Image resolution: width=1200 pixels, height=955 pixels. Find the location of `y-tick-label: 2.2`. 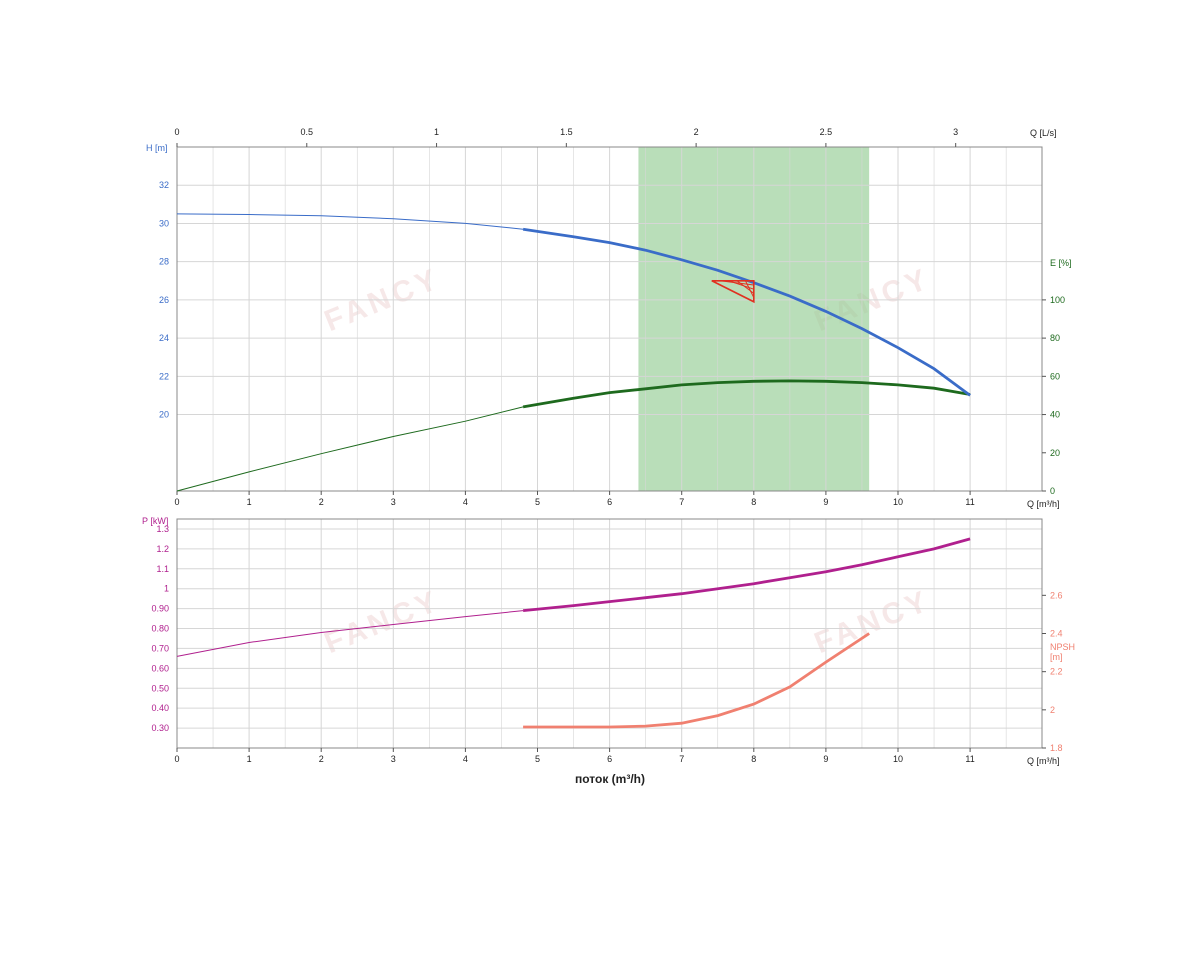

y-tick-label: 2.2 is located at coordinates (1056, 672).